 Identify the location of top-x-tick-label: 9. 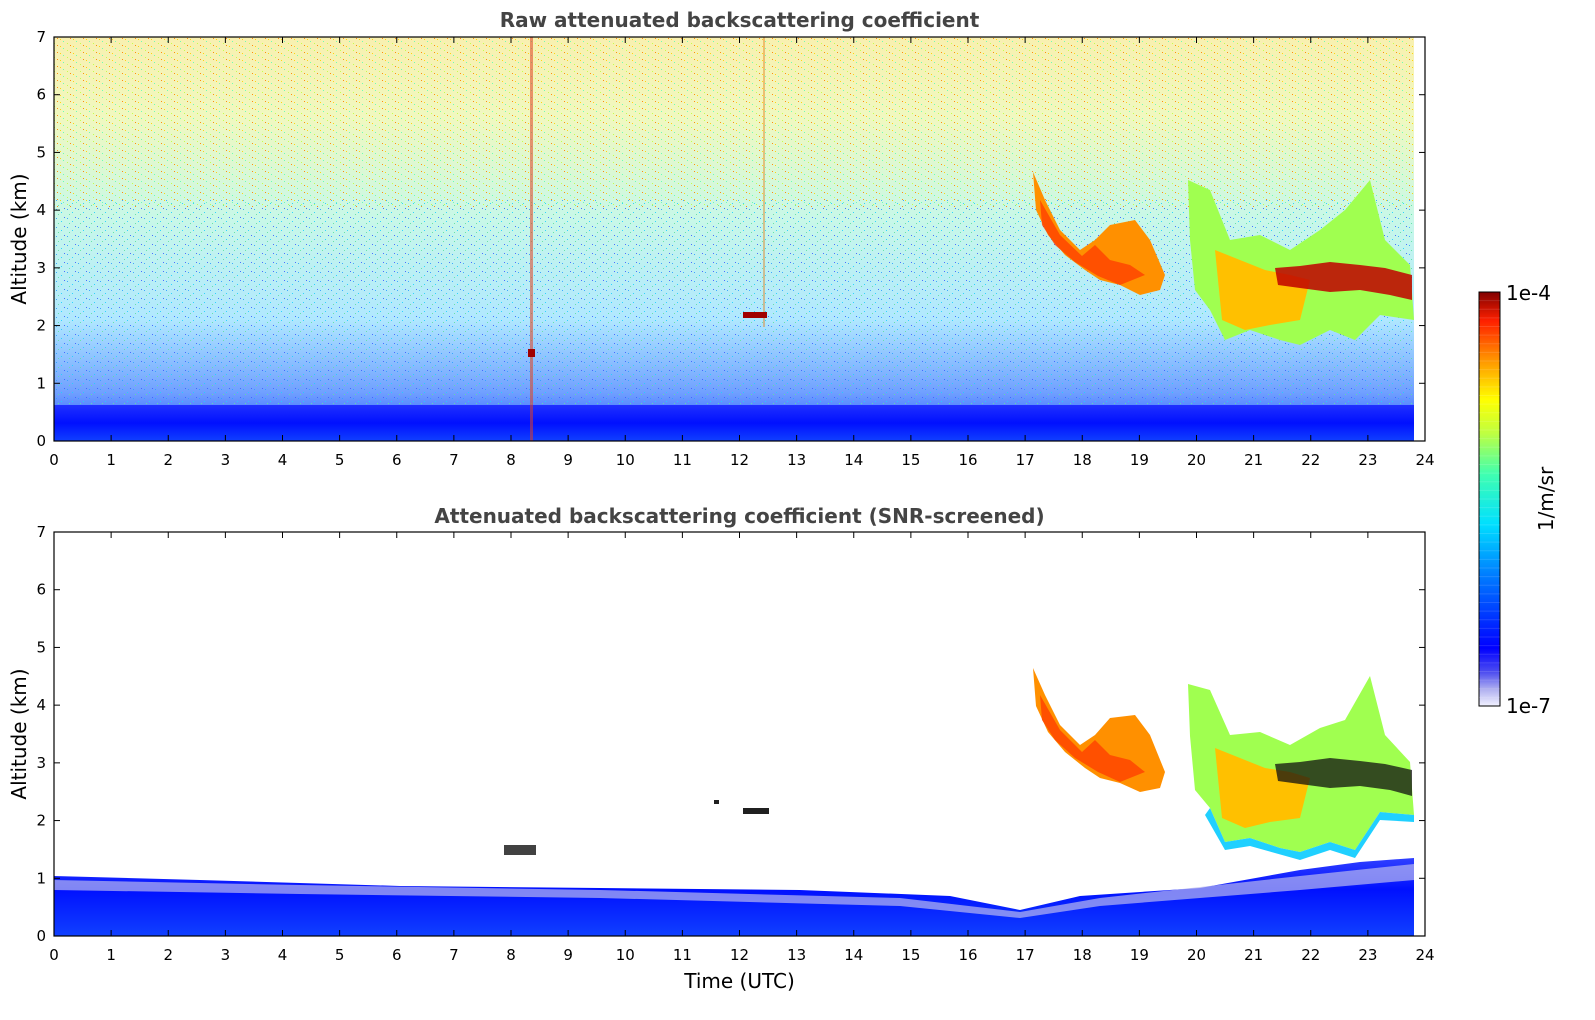
(568, 460).